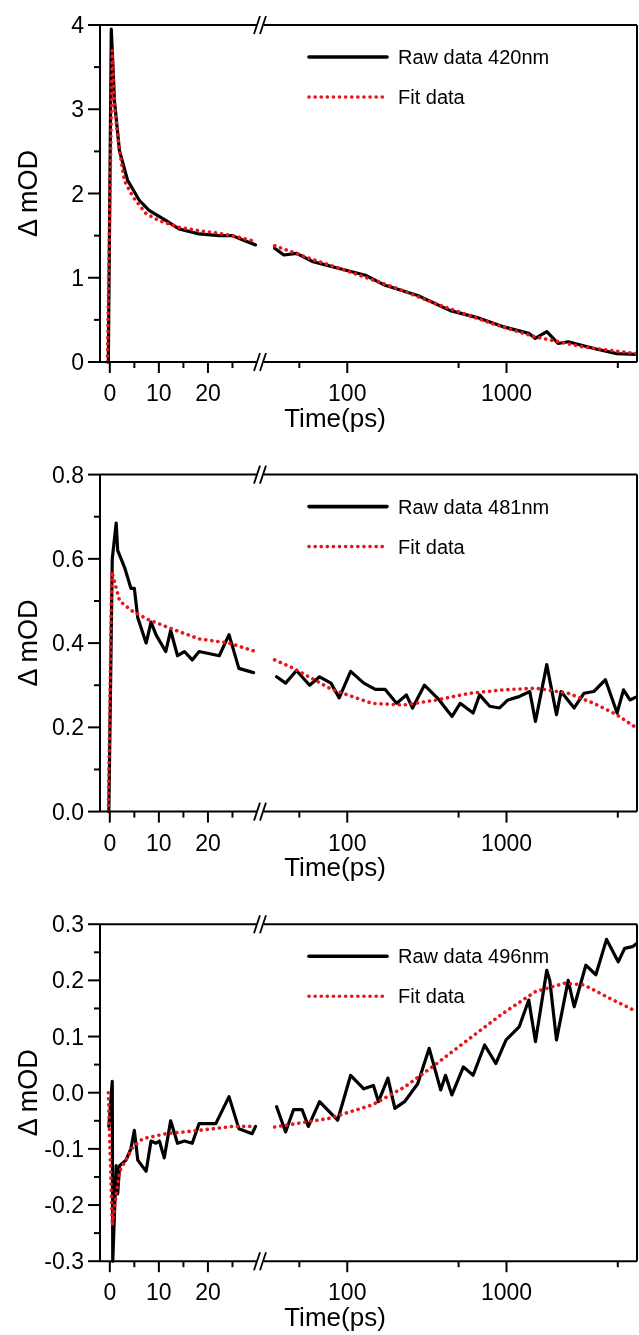 Image resolution: width=639 pixels, height=1335 pixels. What do you see at coordinates (68, 474) in the screenshot?
I see `y-tick-label: 0.8` at bounding box center [68, 474].